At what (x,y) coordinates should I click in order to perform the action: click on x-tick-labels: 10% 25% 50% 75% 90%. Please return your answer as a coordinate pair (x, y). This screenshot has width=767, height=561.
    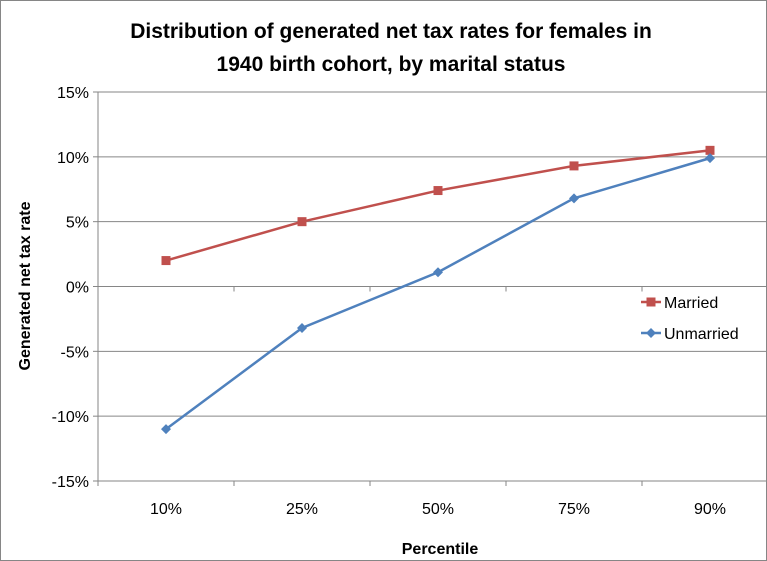
    Looking at the image, I should click on (438, 509).